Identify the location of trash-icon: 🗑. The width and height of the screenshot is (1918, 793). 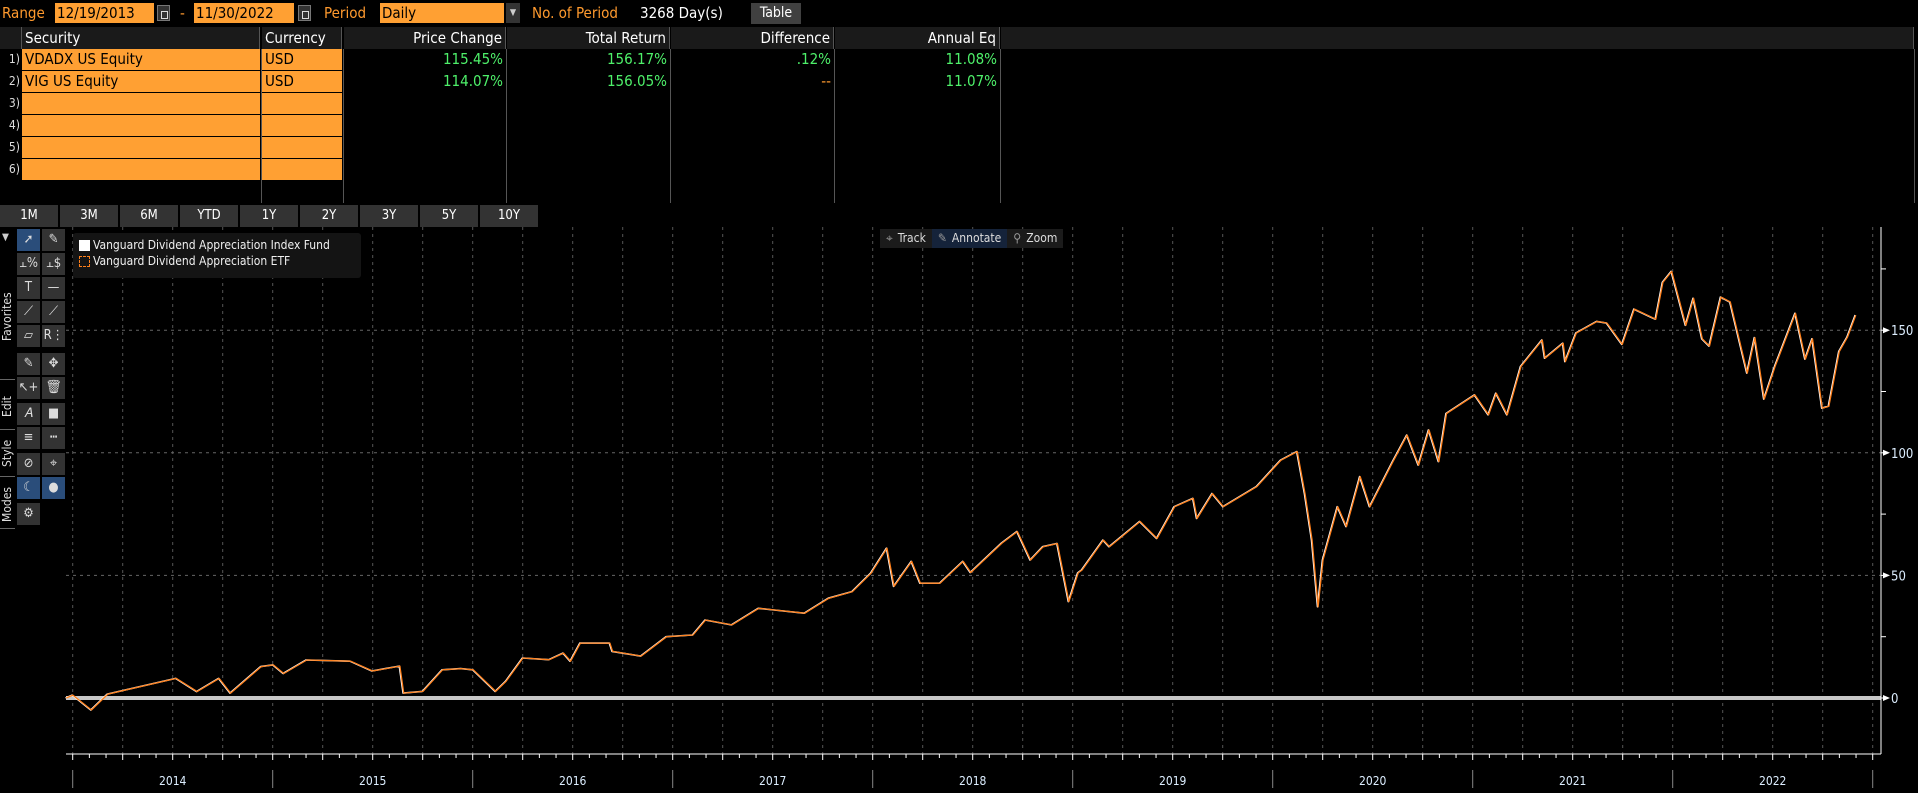
(53, 388).